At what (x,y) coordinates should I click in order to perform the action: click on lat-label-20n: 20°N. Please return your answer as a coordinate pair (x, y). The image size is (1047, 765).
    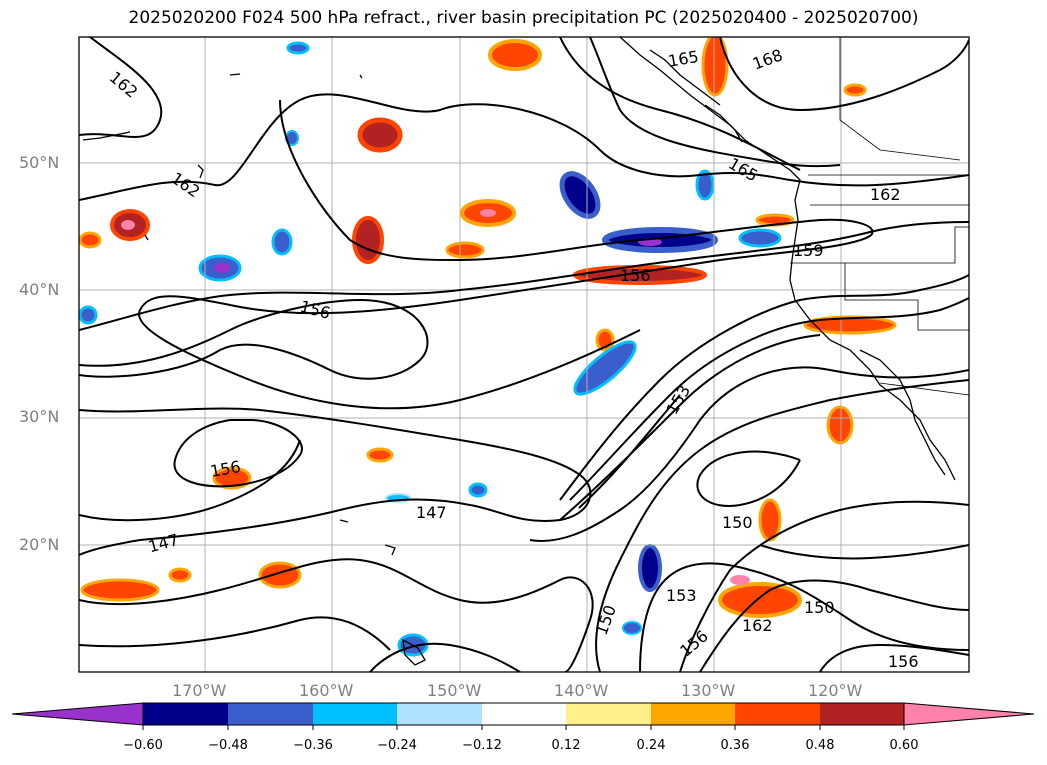
    Looking at the image, I should click on (39, 544).